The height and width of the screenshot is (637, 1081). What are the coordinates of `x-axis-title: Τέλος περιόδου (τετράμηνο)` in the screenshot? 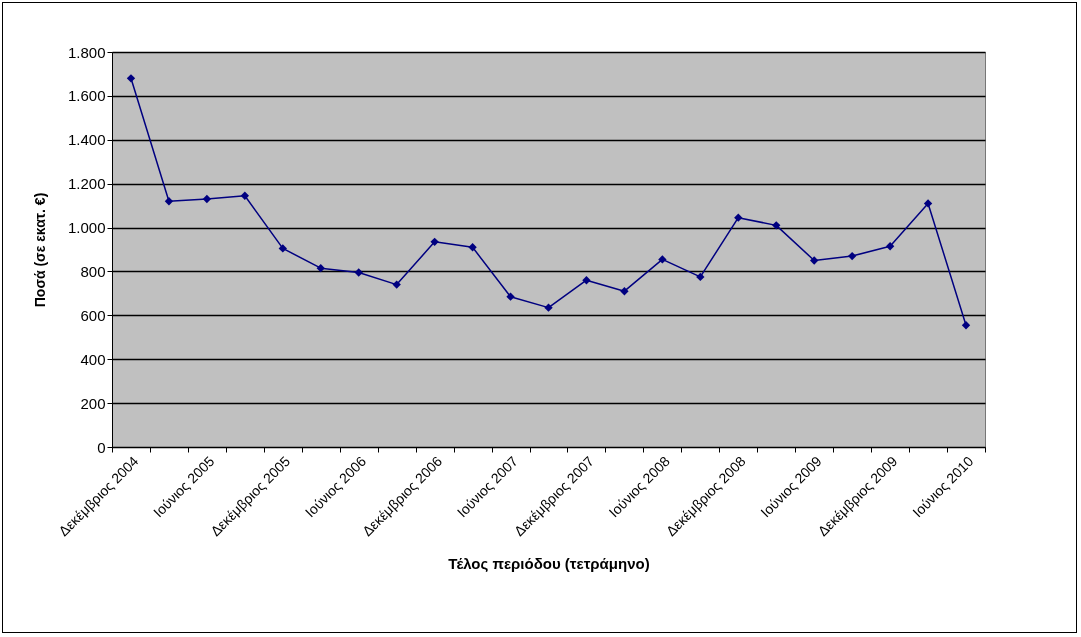 It's located at (549, 564).